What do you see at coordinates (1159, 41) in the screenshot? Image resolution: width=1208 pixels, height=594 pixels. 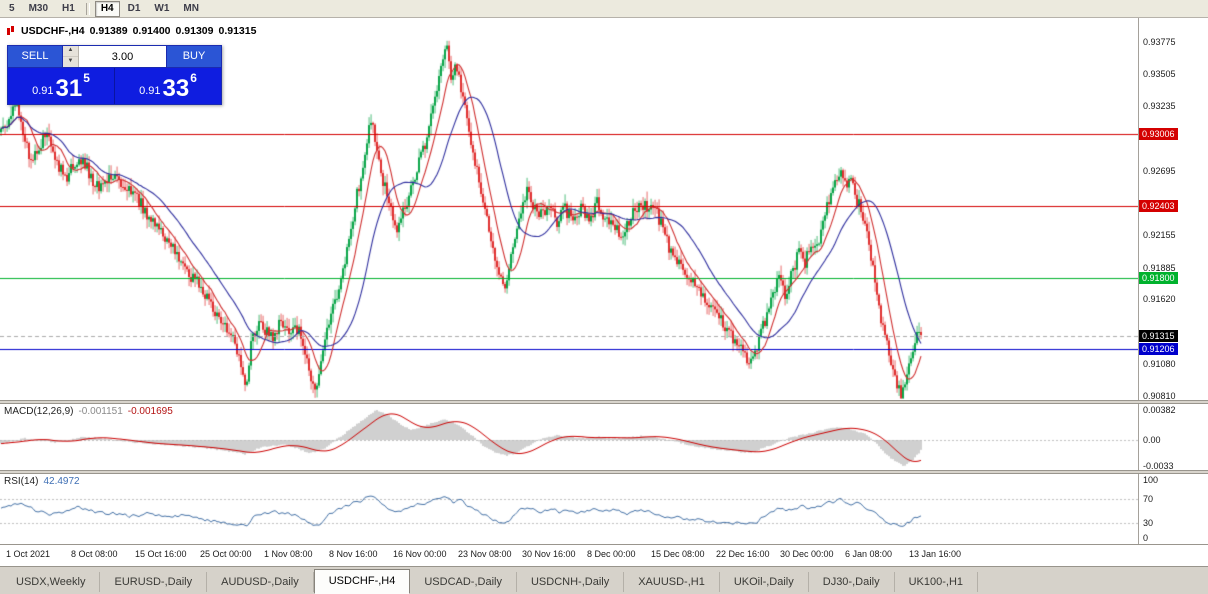 I see `price-tick-label: 0.93775` at bounding box center [1159, 41].